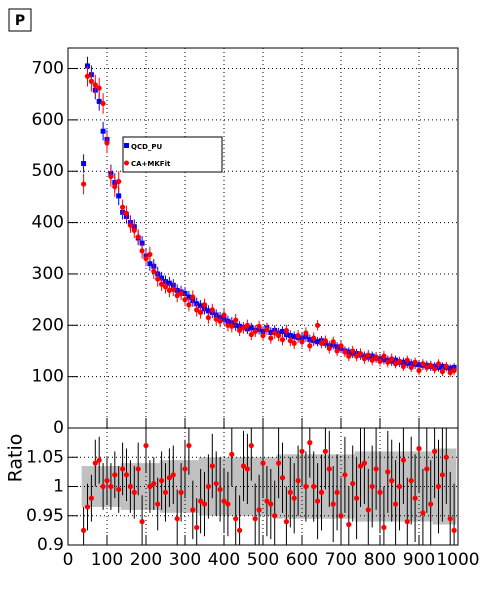  I want to click on y-tick-label: 1, so click(58, 487).